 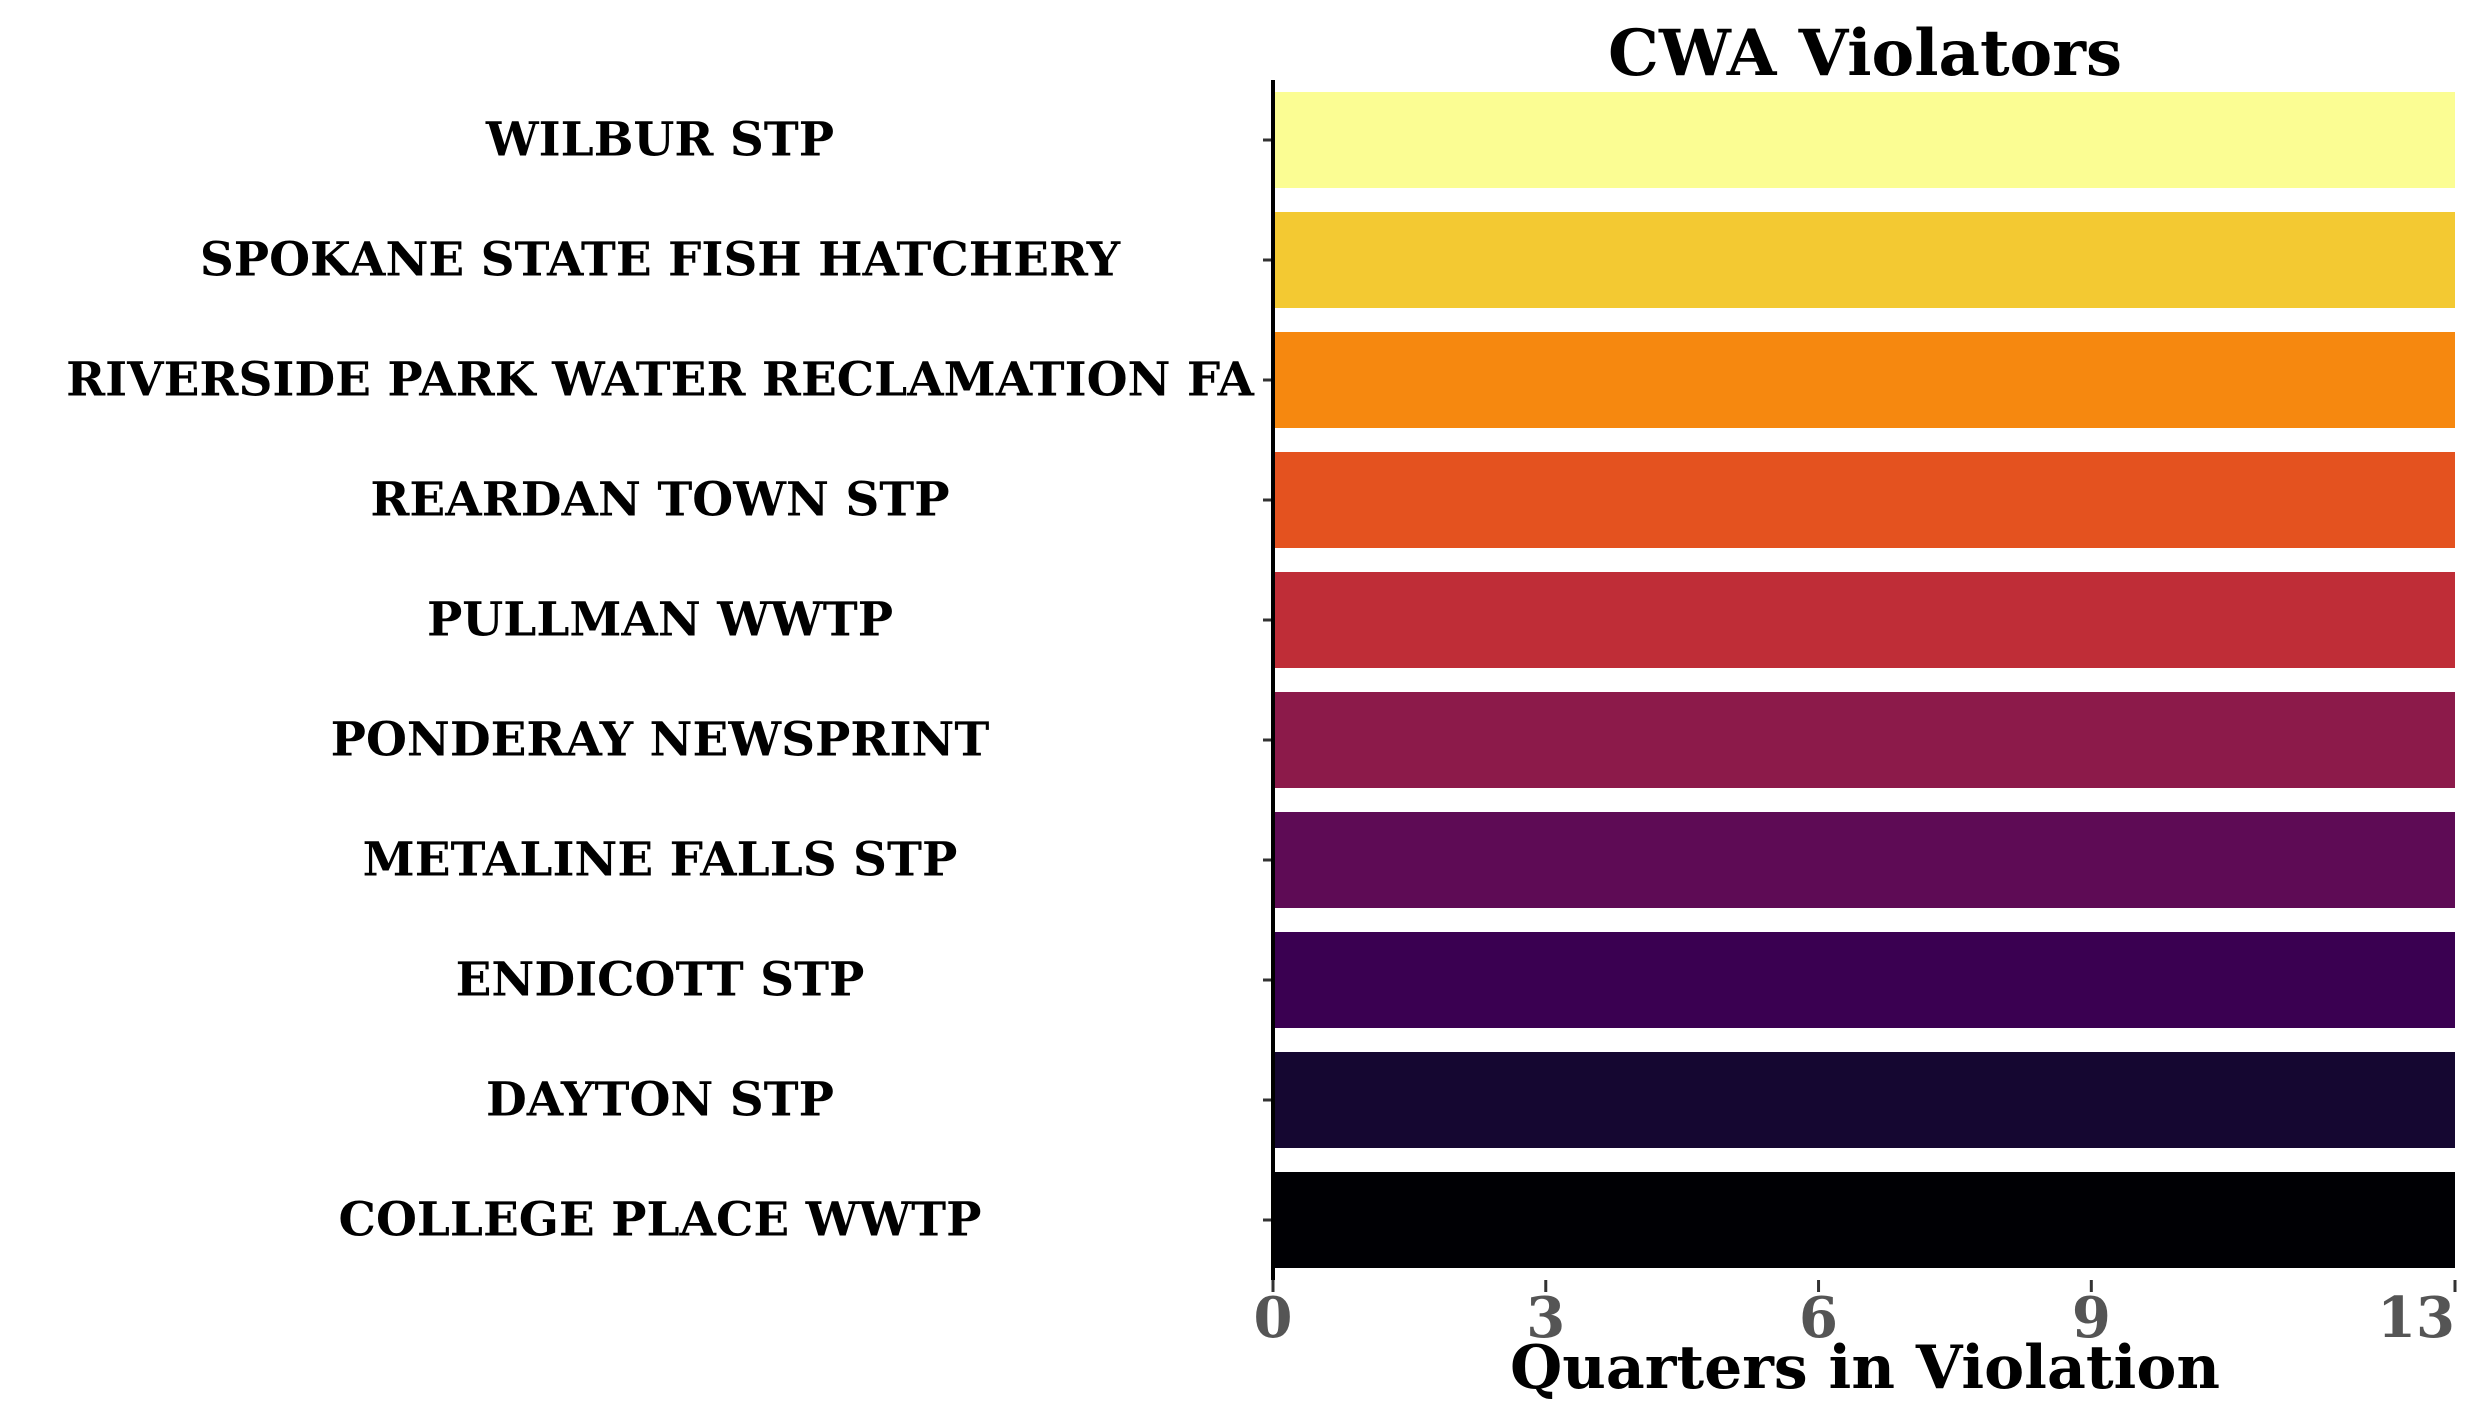 I want to click on x-tick-label: 3, so click(x=1545, y=1318).